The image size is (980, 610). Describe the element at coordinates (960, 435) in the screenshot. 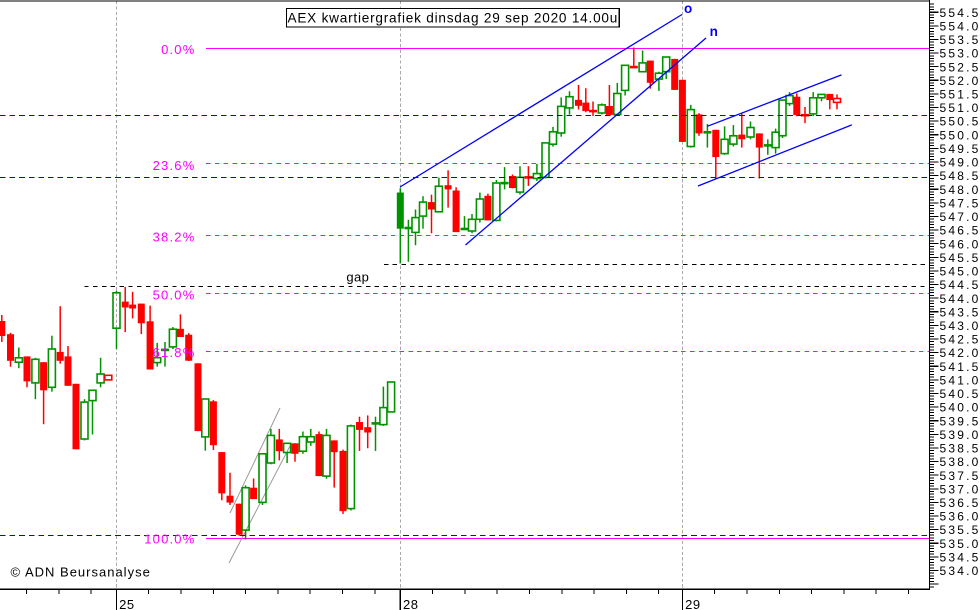

I see `svg-text: 539.0` at that location.